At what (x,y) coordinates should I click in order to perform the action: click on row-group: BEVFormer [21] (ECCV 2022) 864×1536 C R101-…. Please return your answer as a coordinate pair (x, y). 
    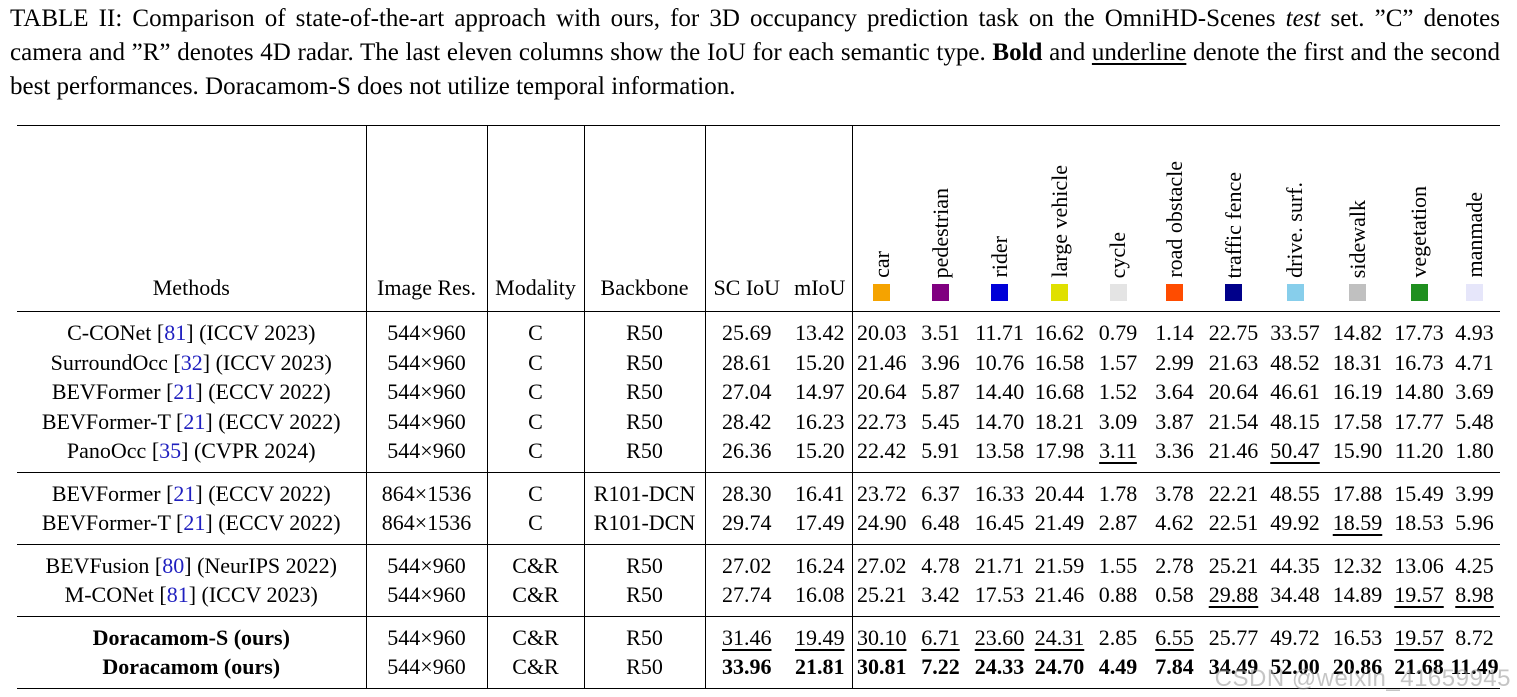
    Looking at the image, I should click on (758, 508).